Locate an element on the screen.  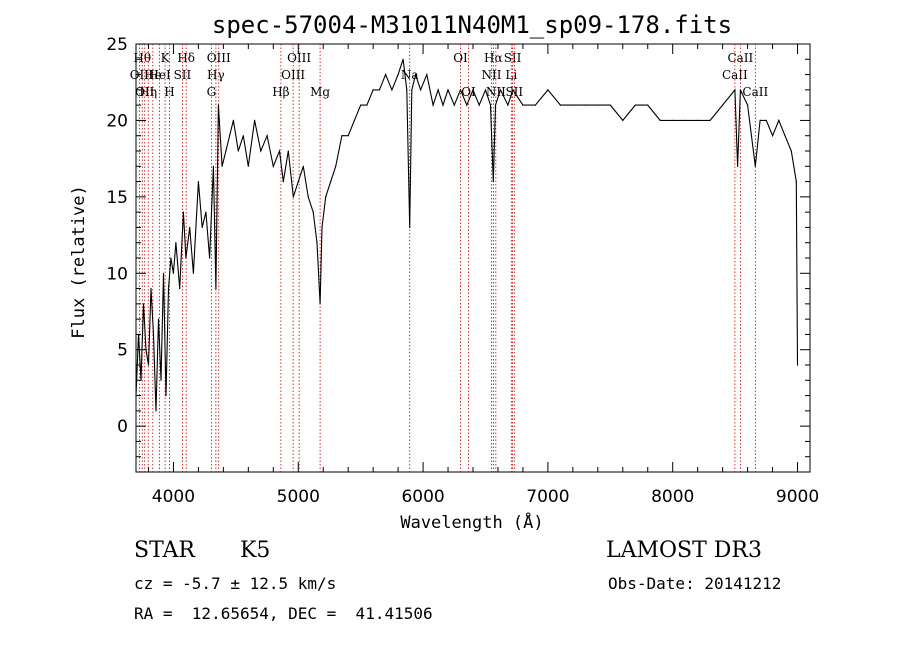
x-axis-label: Wavelength (Å) is located at coordinates (471, 522).